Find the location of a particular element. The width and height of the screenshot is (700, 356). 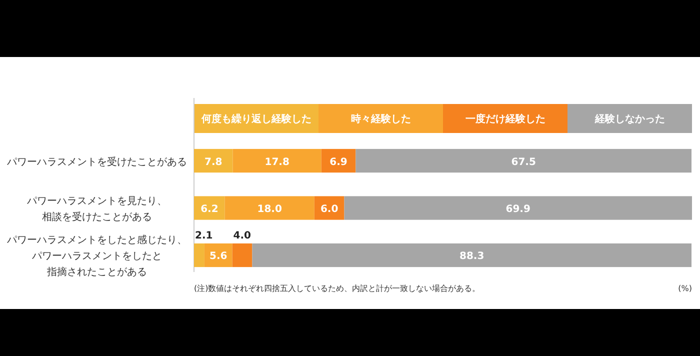

data-label: 67.5 is located at coordinates (523, 162).